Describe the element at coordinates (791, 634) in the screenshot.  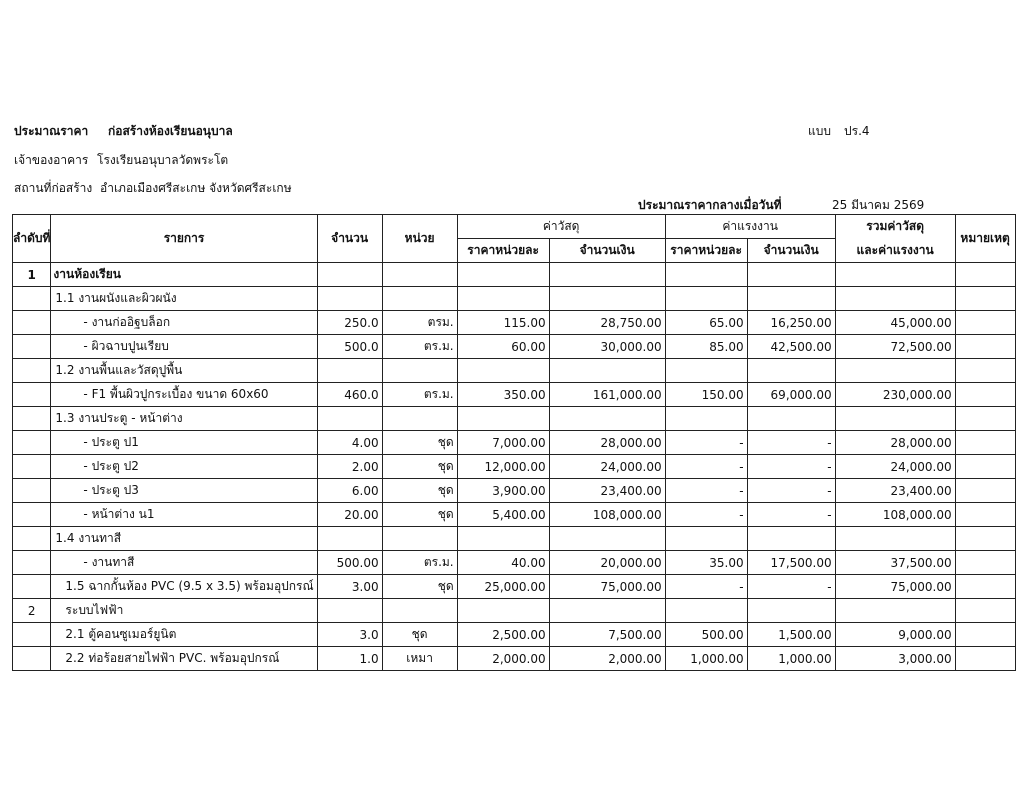
I see `labor-amount: 1,500.00` at that location.